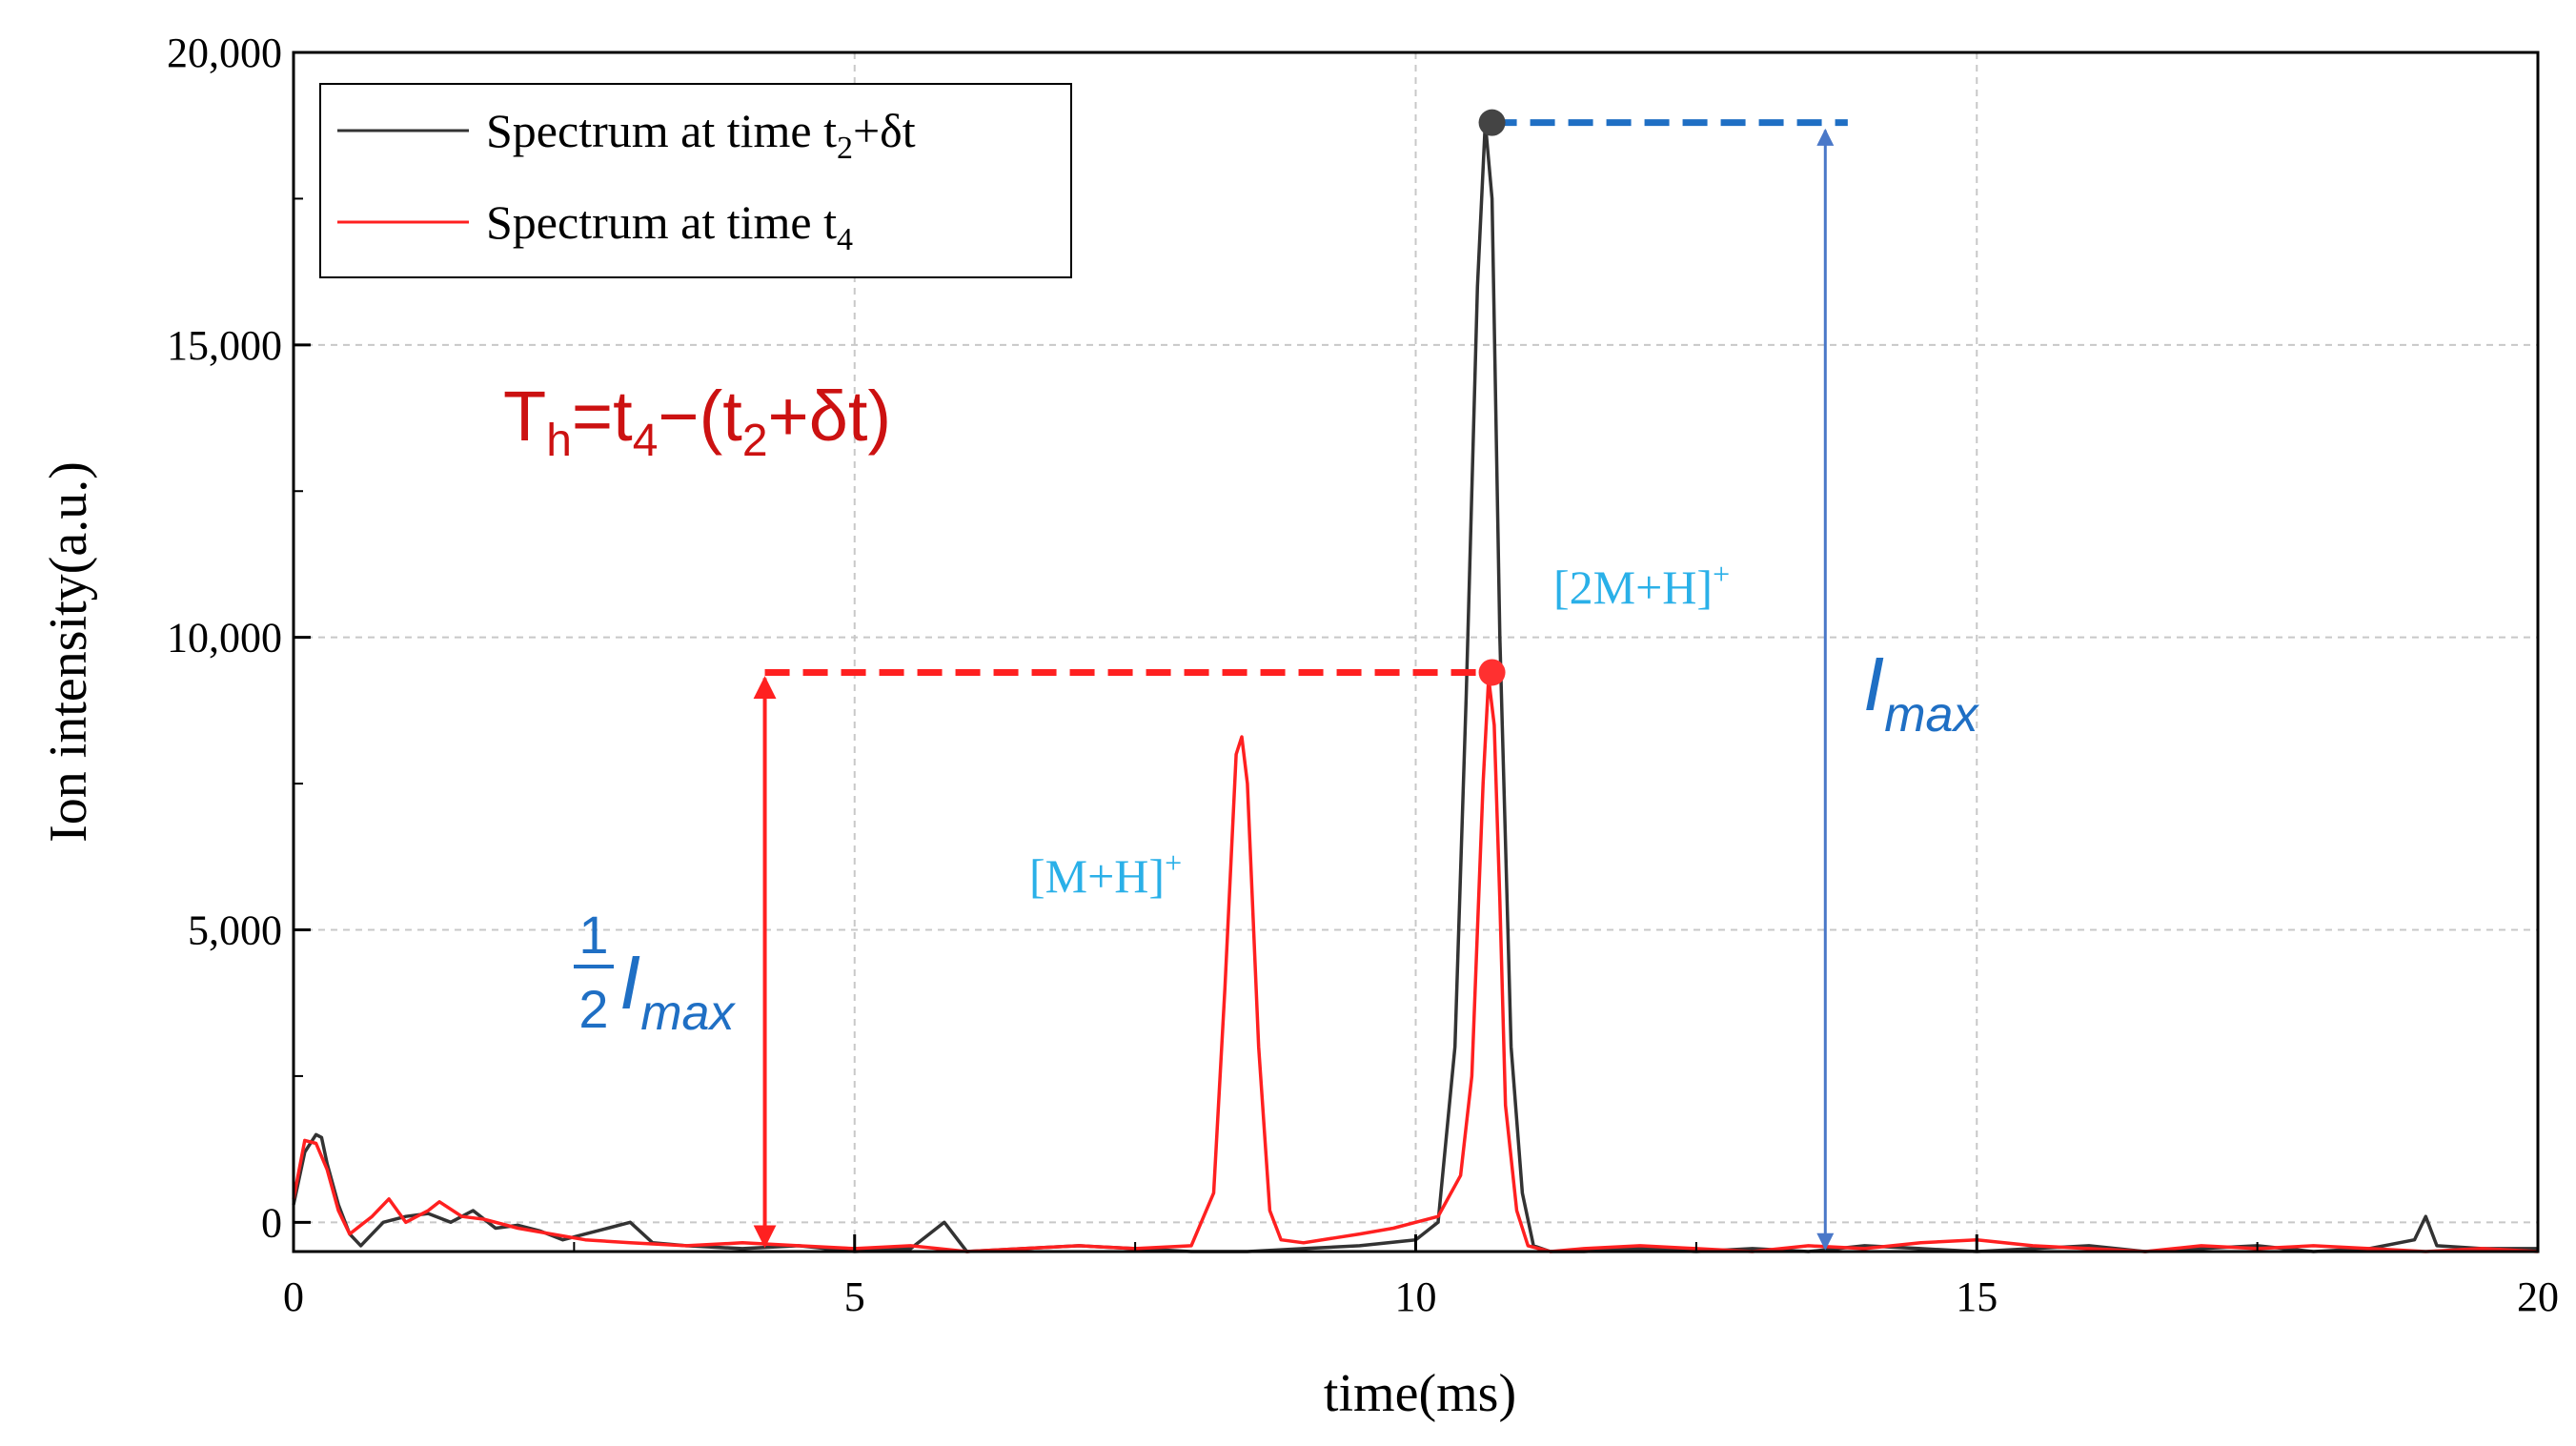 The width and height of the screenshot is (2576, 1446). I want to click on half-max-marker, so click(1492, 672).